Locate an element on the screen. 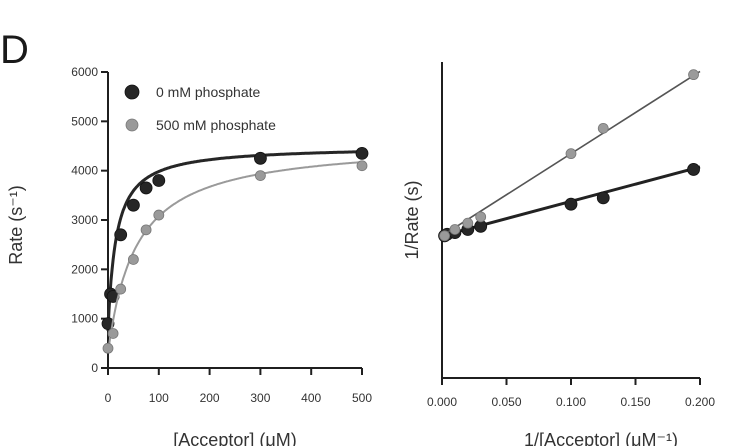 The image size is (744, 446). left-y-tick-label: 3000 is located at coordinates (84, 220).